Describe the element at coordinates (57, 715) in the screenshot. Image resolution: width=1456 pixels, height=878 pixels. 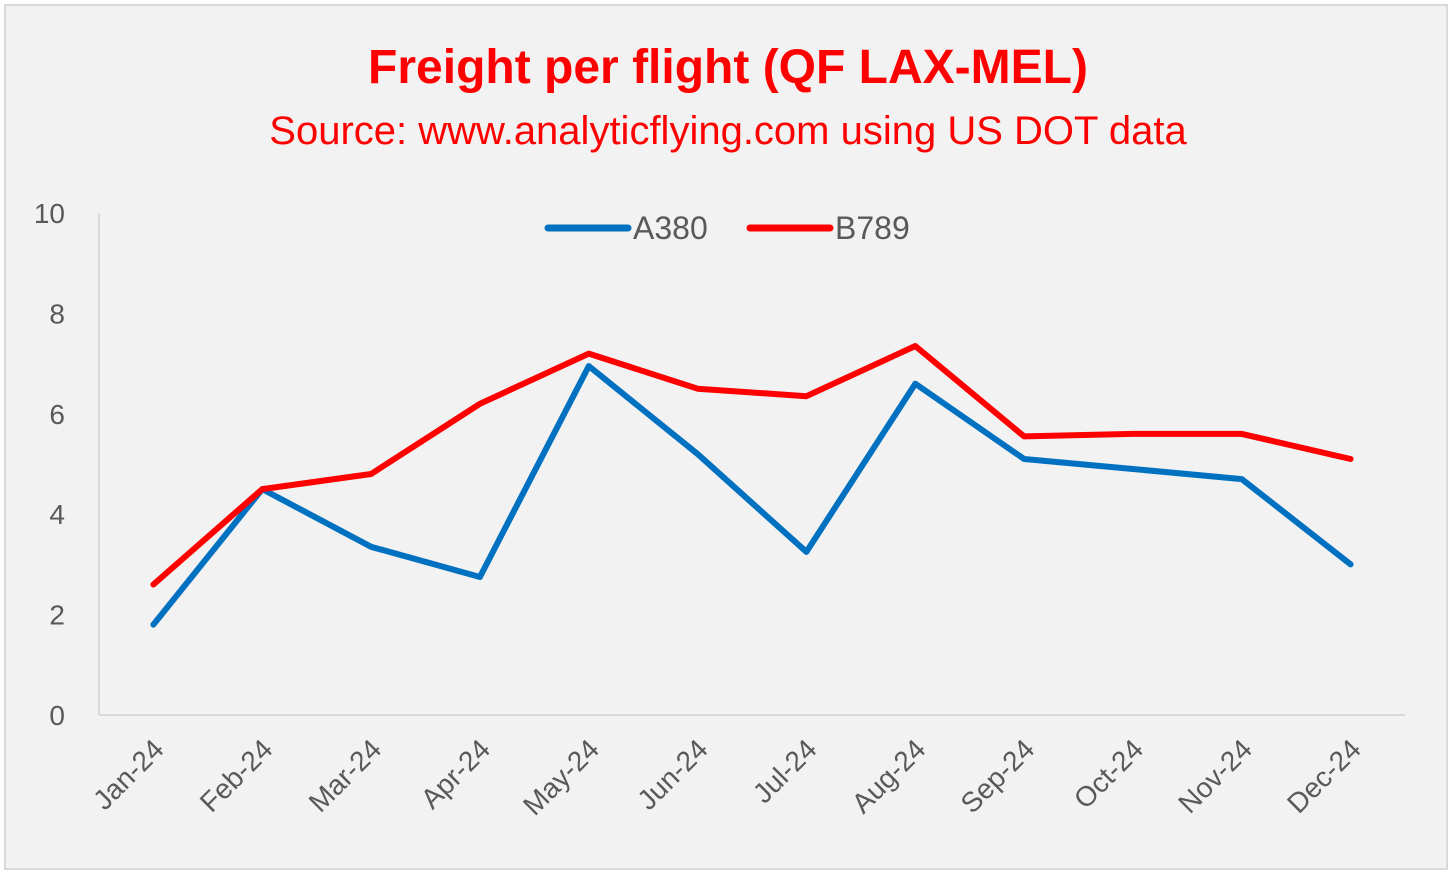
I see `y-tick-label: 0` at that location.